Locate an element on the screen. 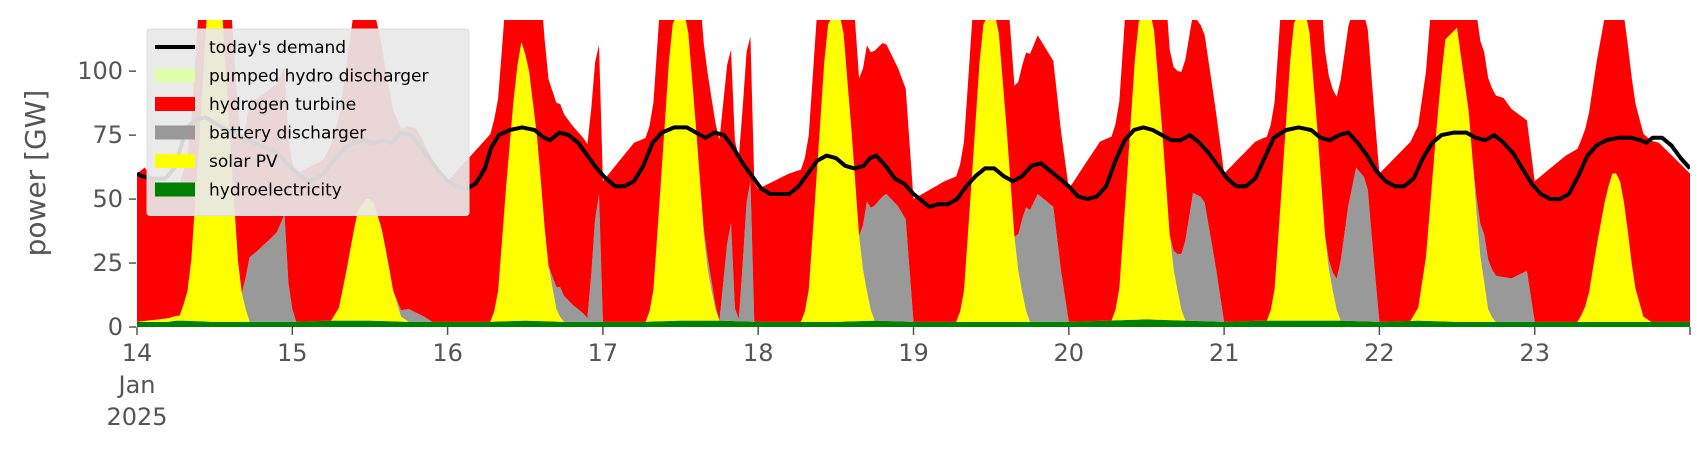  x-tick-label: 15 is located at coordinates (292, 353).